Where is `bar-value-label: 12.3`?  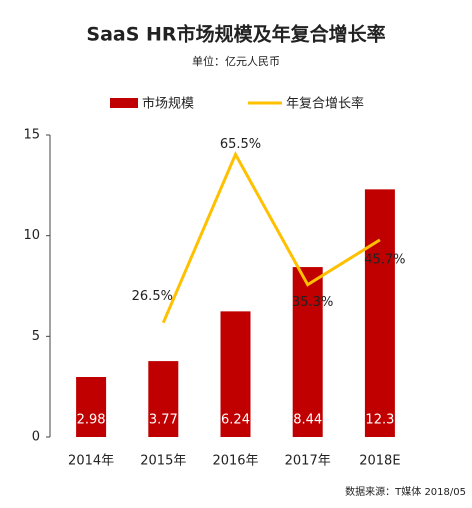 bar-value-label: 12.3 is located at coordinates (379, 420).